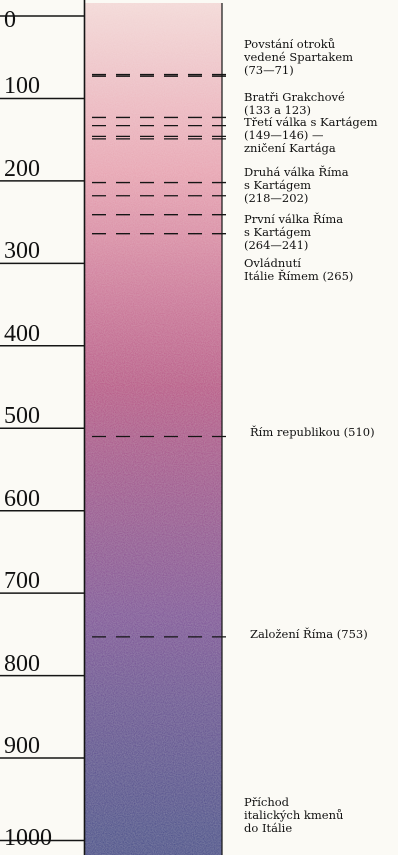 The height and width of the screenshot is (855, 398). Describe the element at coordinates (294, 232) in the screenshot. I see `event-label: První válka Říma s Kartágem (264—241)` at that location.